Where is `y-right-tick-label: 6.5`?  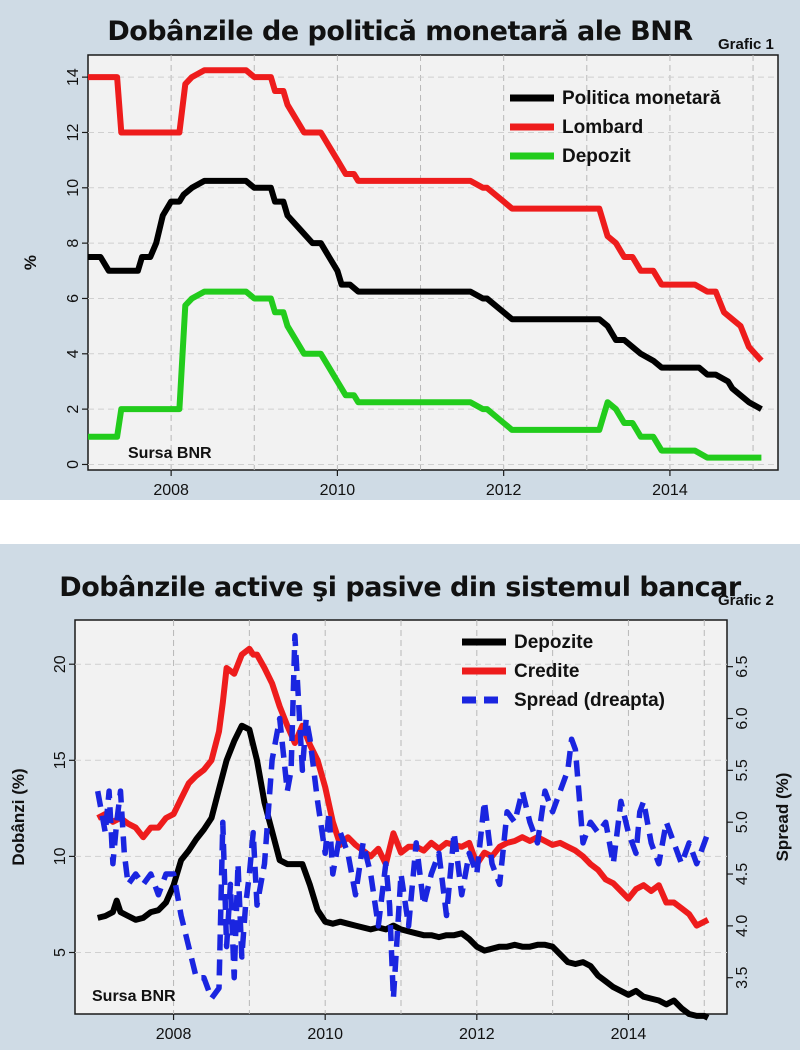 y-right-tick-label: 6.5 is located at coordinates (742, 666).